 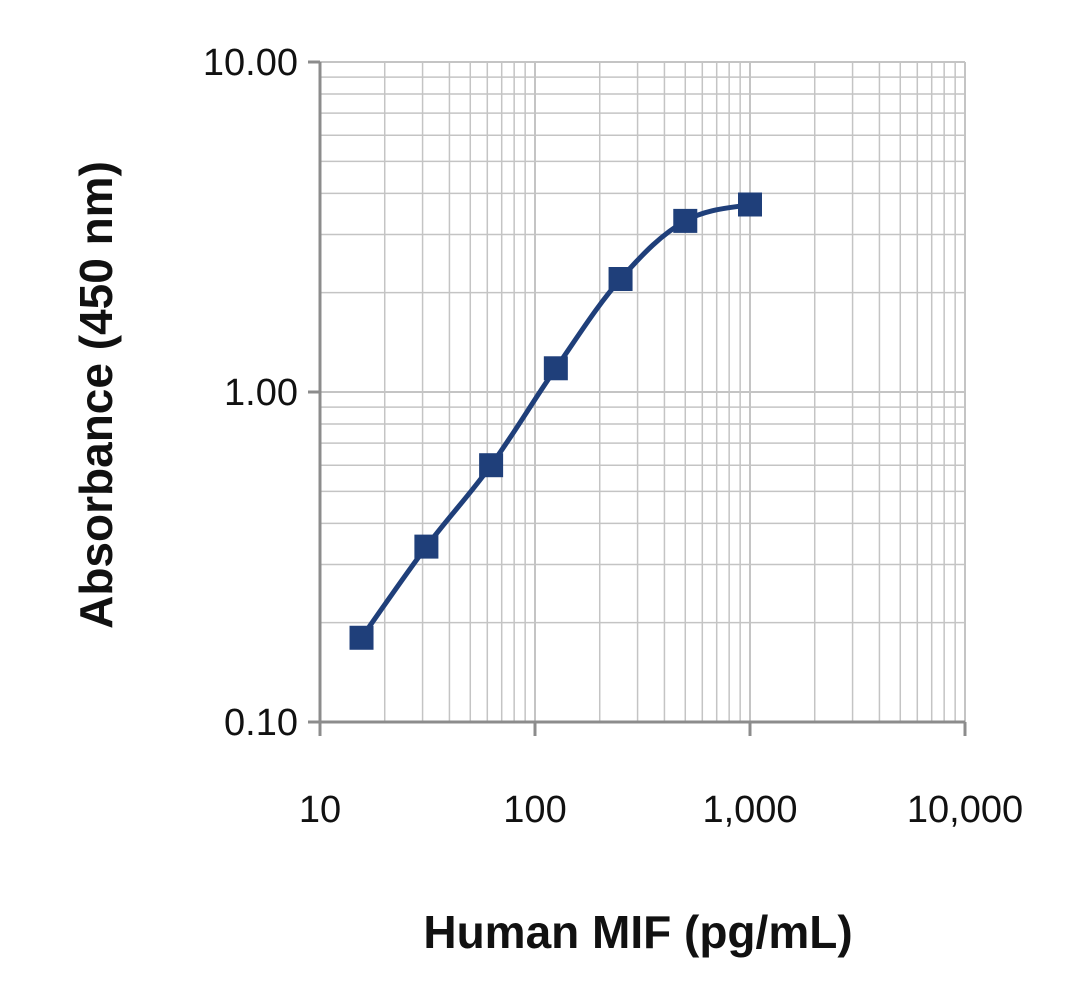 I want to click on y-tick-label: 0.10, so click(x=261, y=723).